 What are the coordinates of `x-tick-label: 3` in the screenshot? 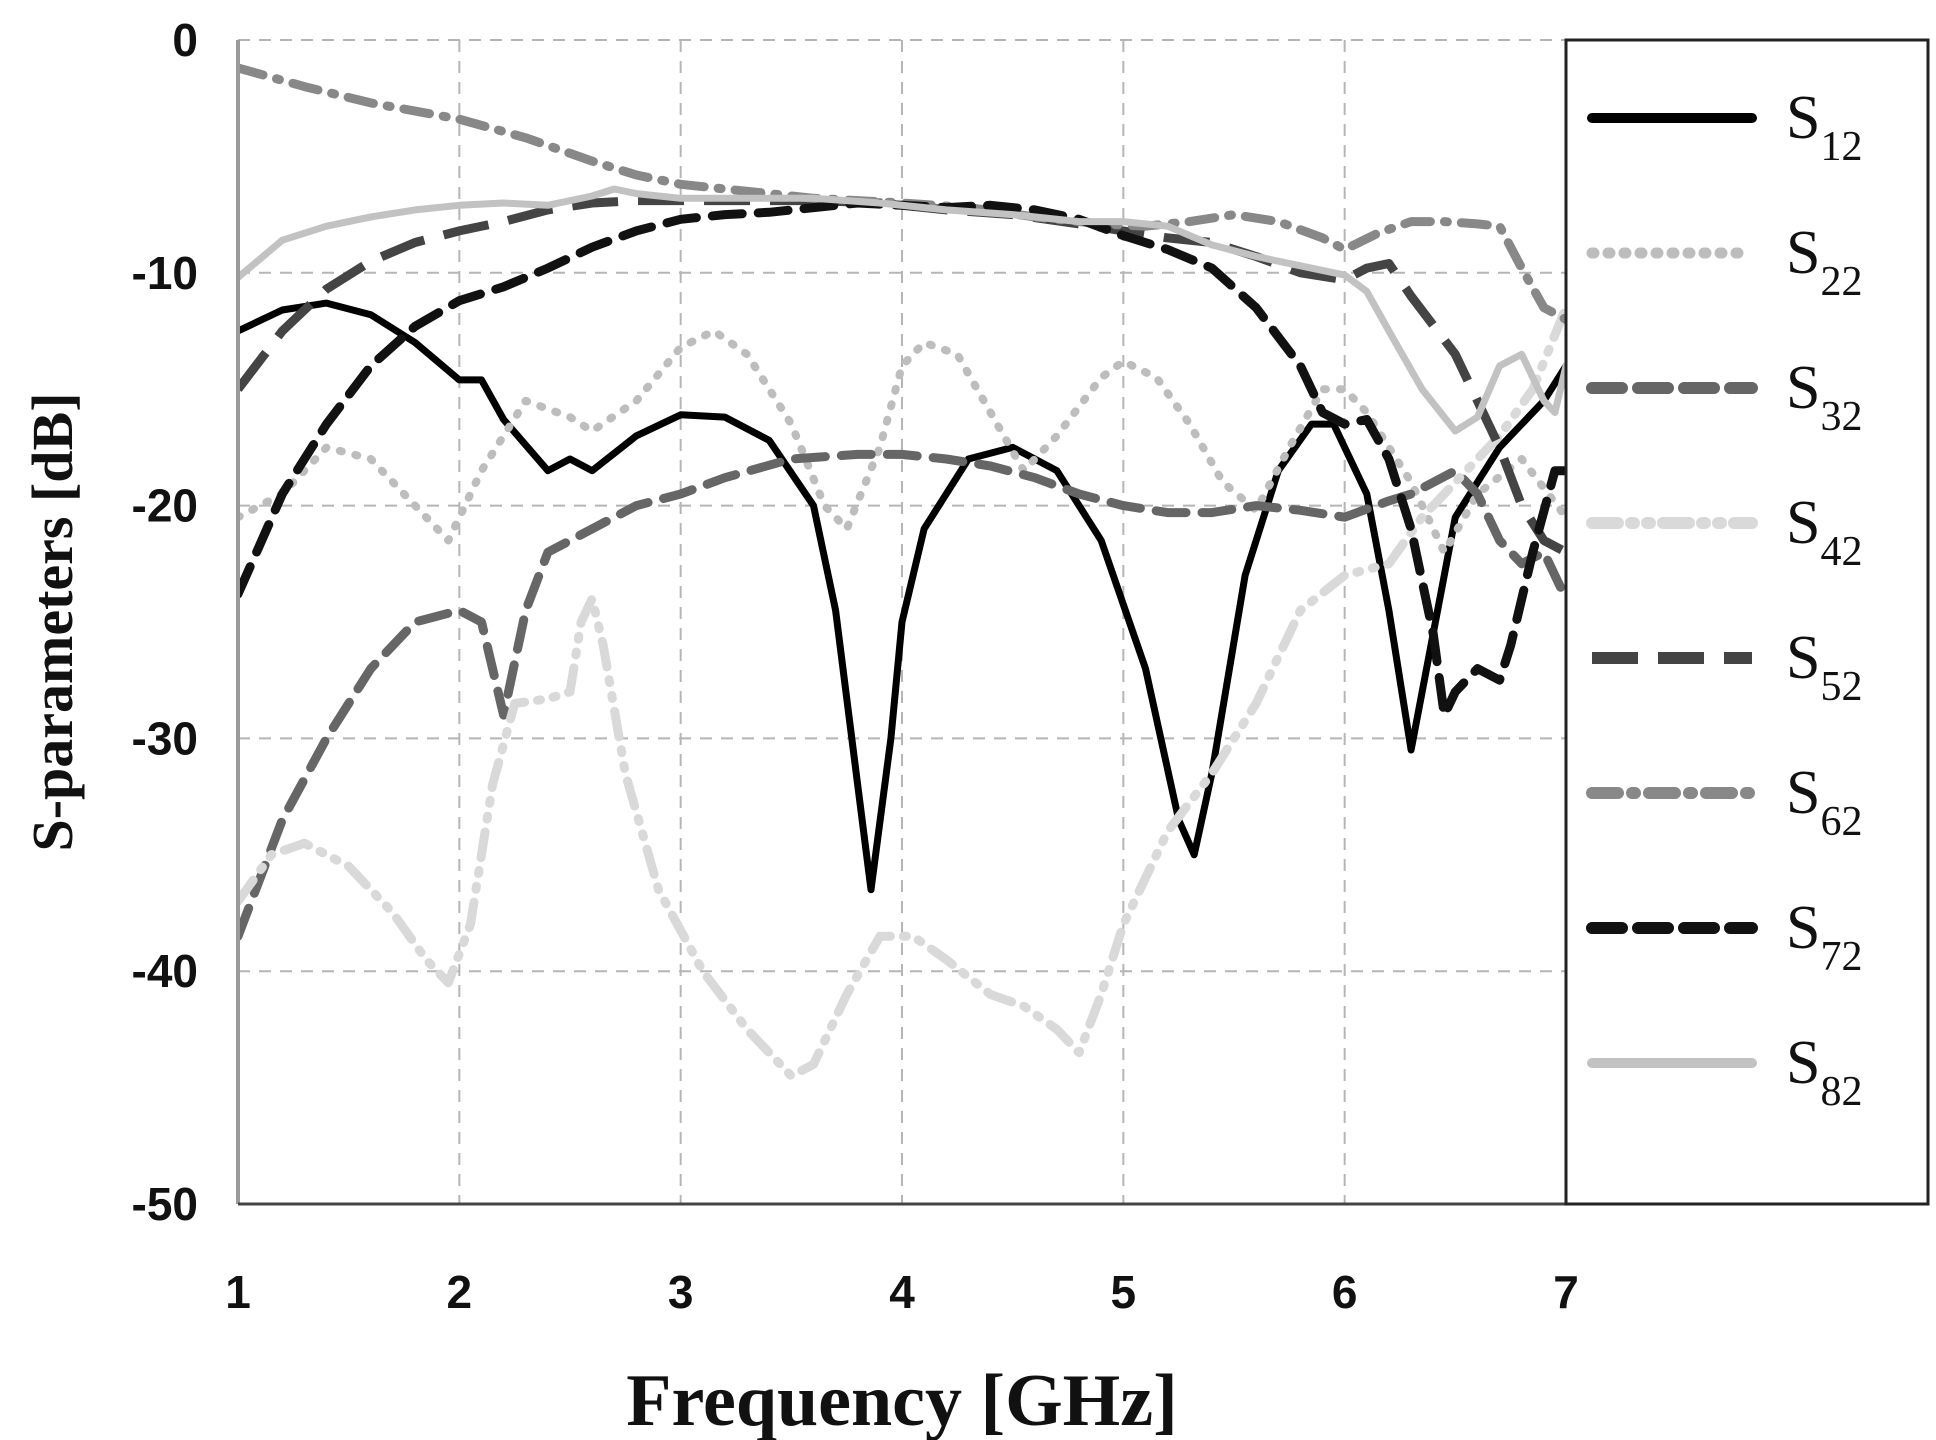 It's located at (681, 1292).